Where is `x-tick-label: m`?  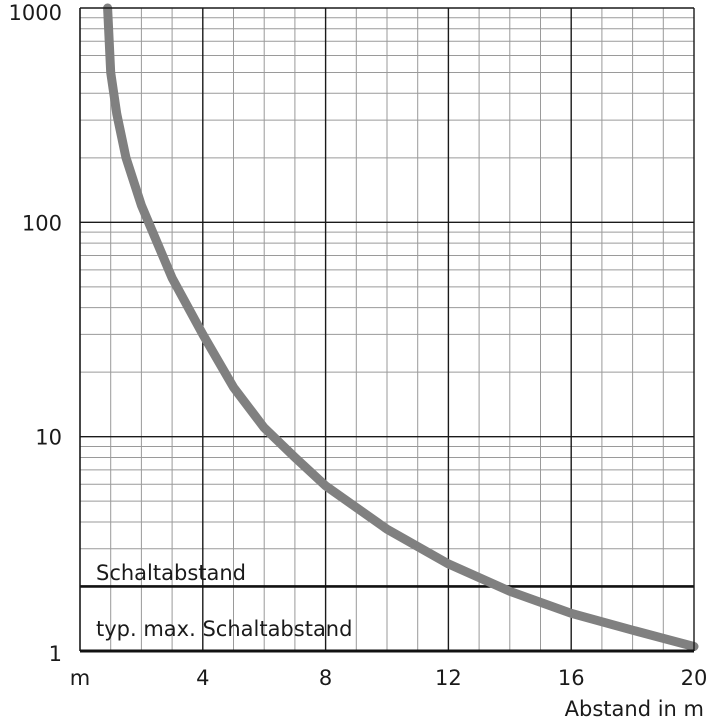
x-tick-label: m is located at coordinates (80, 678).